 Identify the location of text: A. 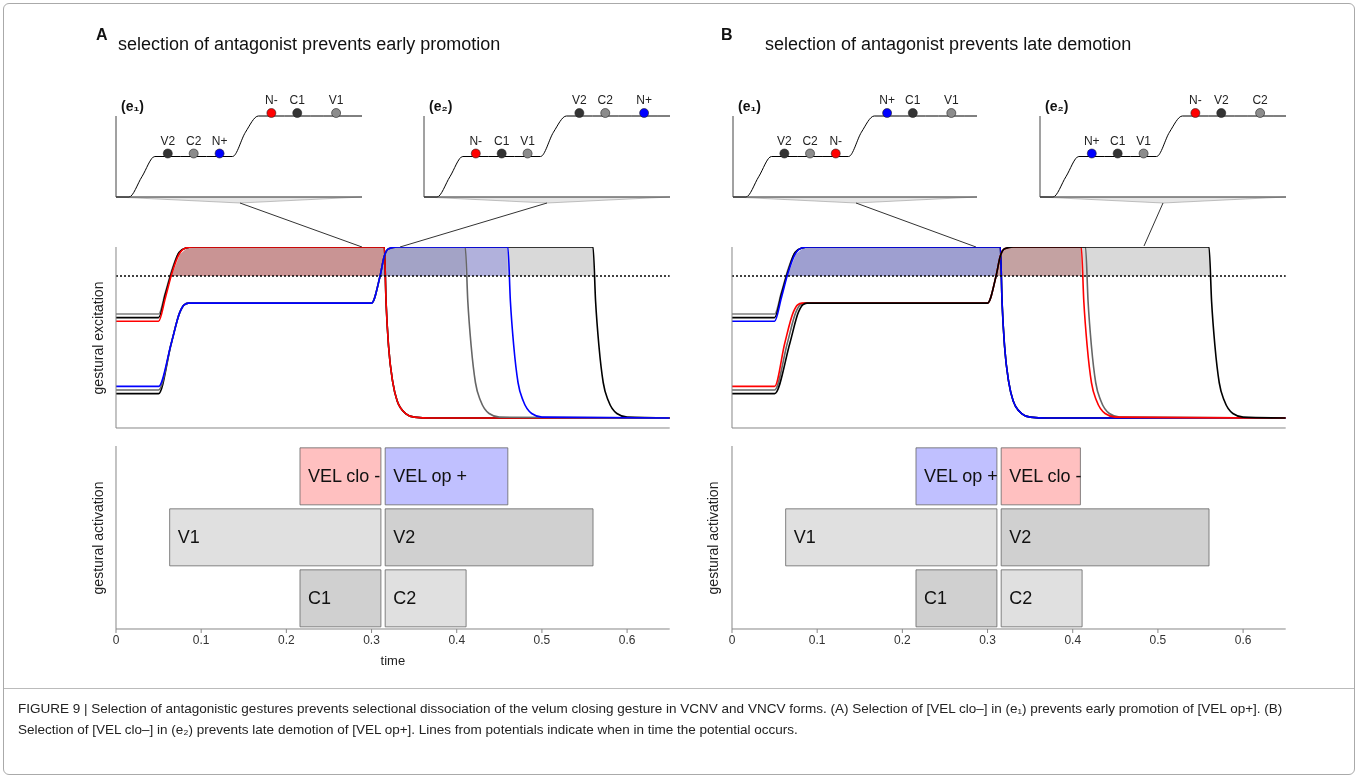
(102, 35).